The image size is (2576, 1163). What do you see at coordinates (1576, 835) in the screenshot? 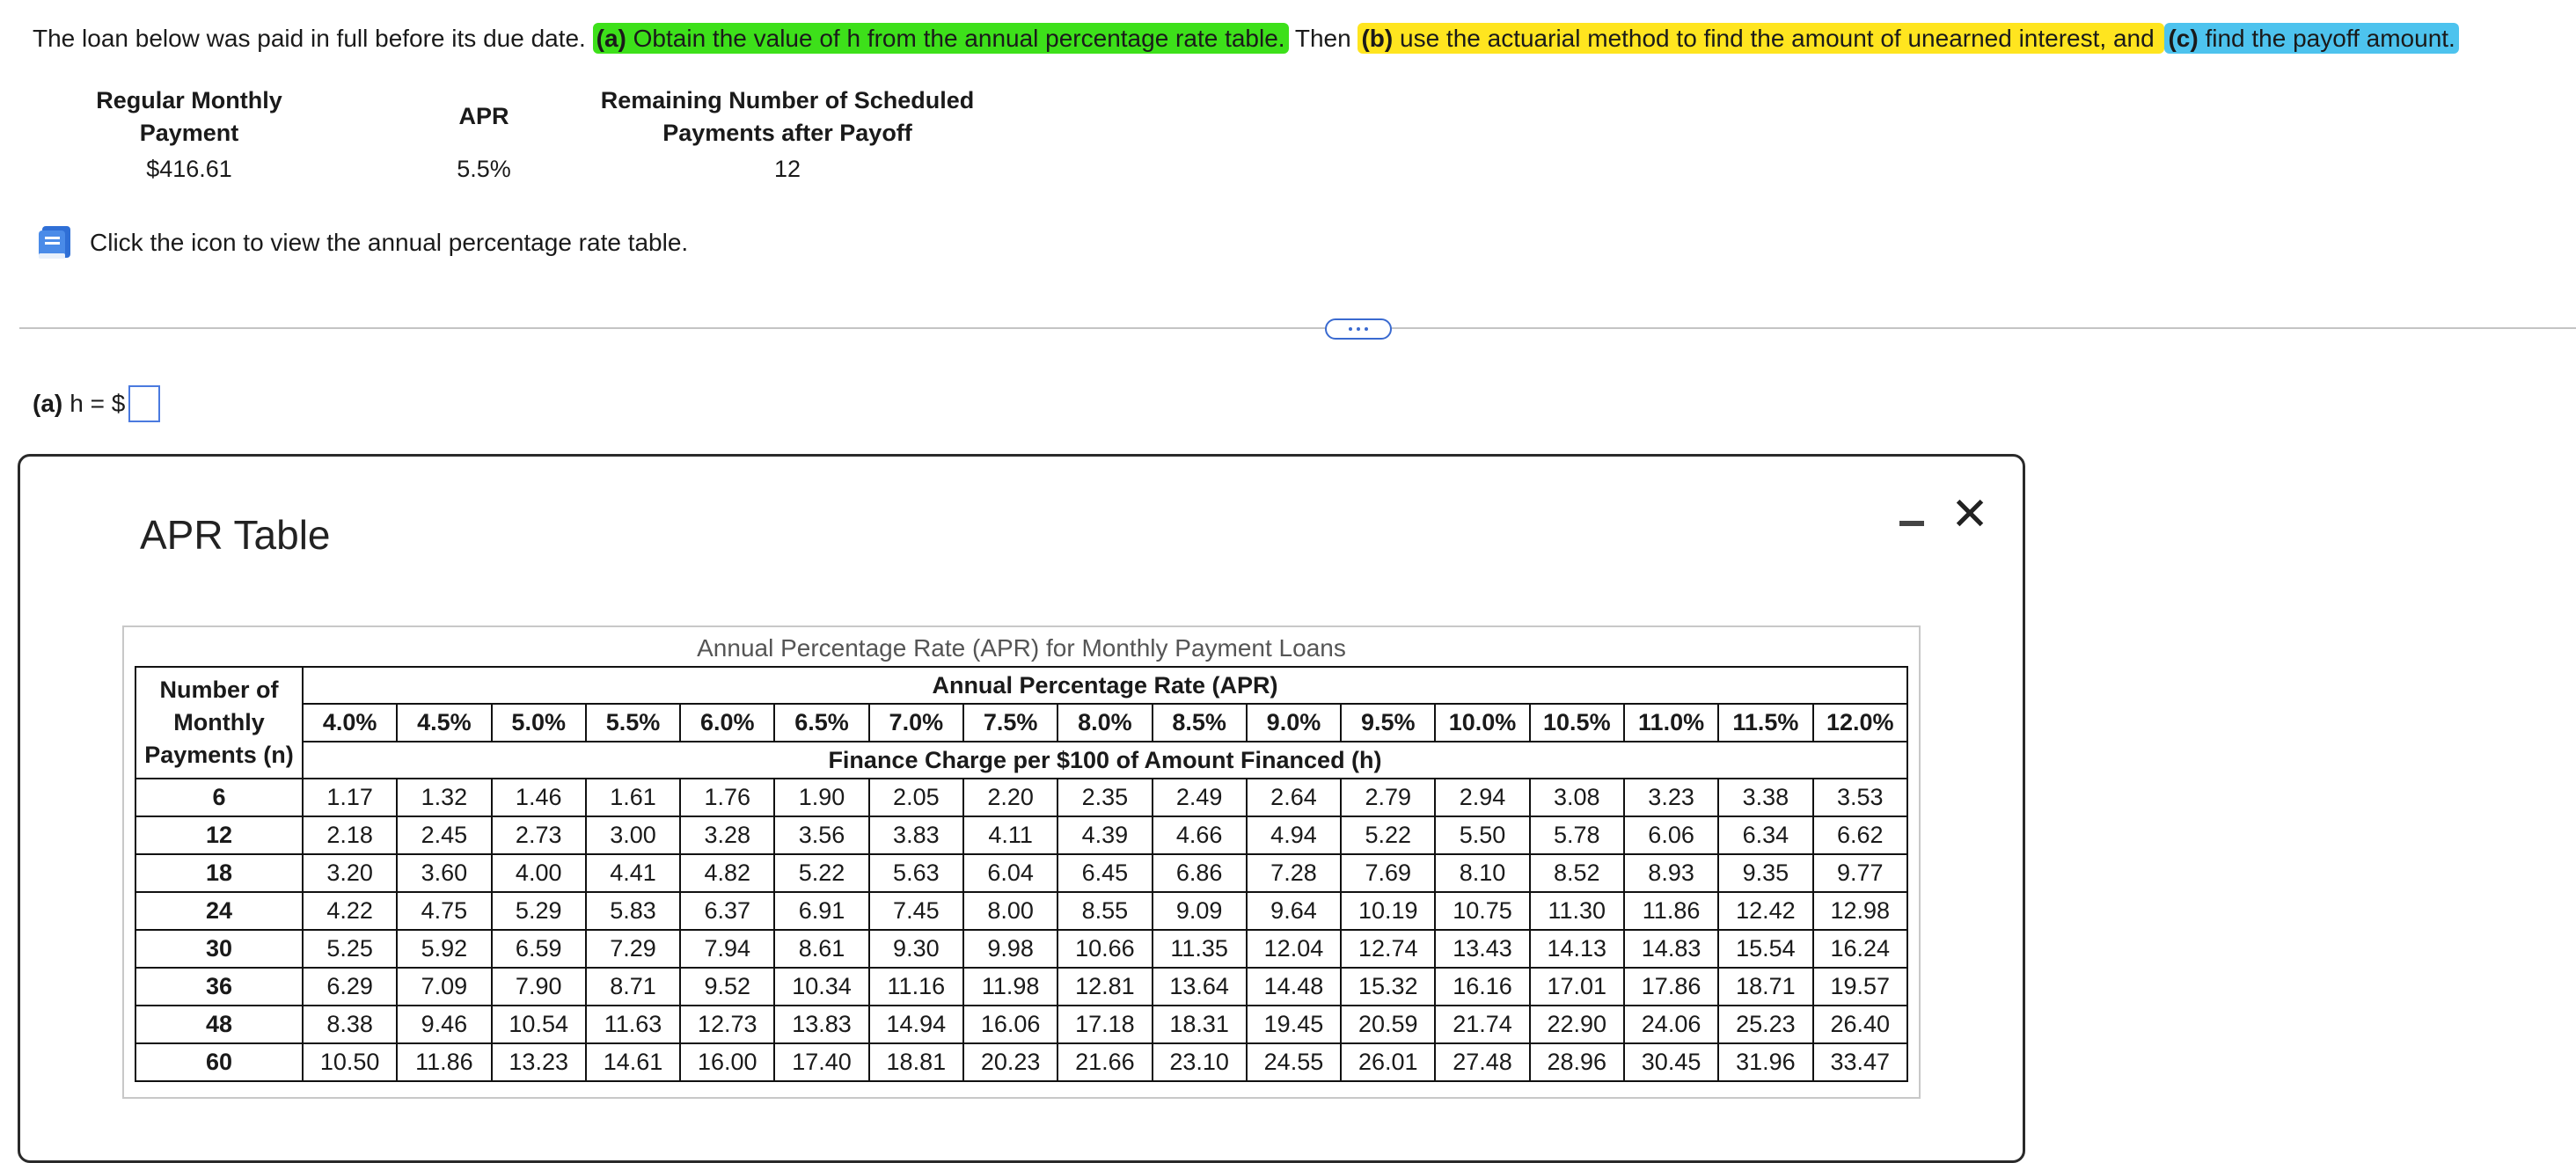
I see `finance-charge-cell: 5.78` at bounding box center [1576, 835].